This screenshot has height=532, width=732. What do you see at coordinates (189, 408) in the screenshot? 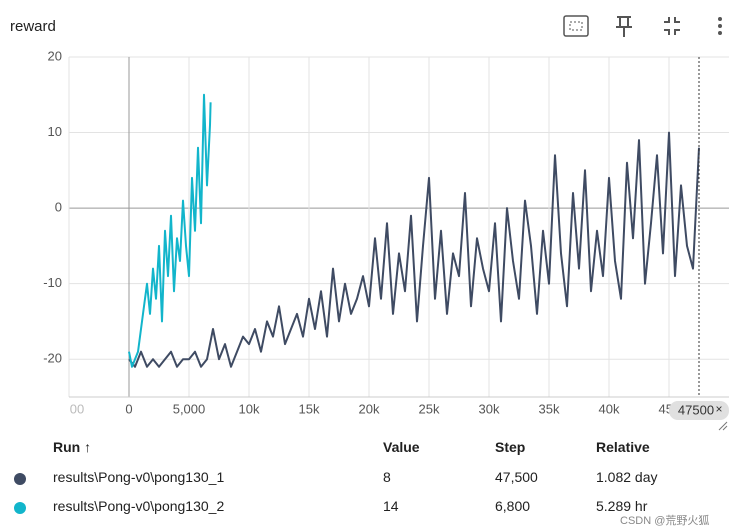
I see `x-tick-label: 5,000` at bounding box center [189, 408].